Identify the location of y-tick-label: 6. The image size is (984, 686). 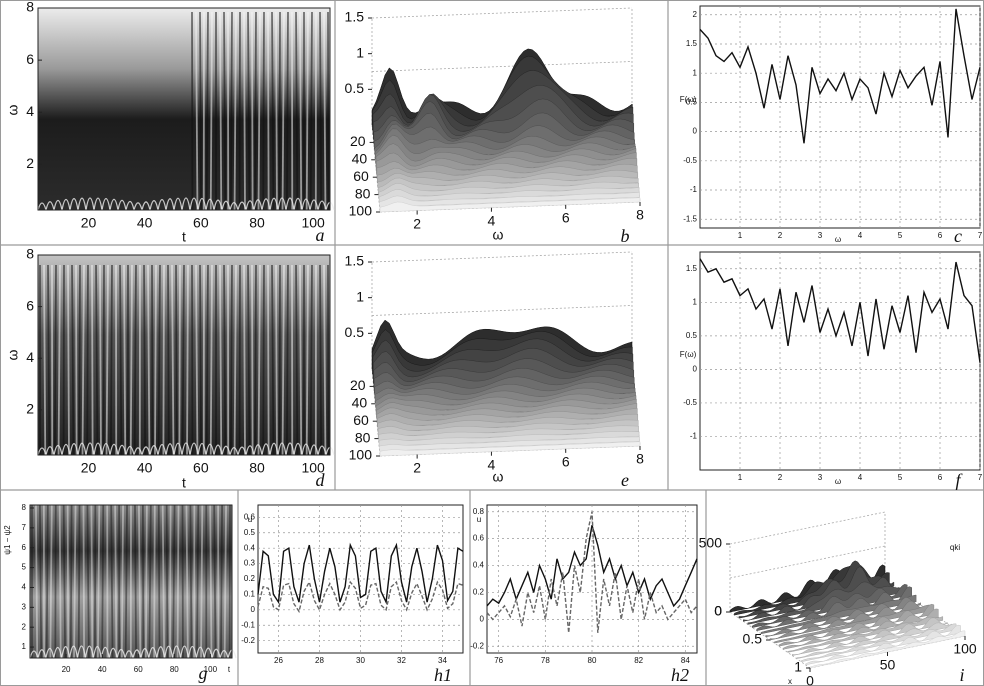
(24, 547).